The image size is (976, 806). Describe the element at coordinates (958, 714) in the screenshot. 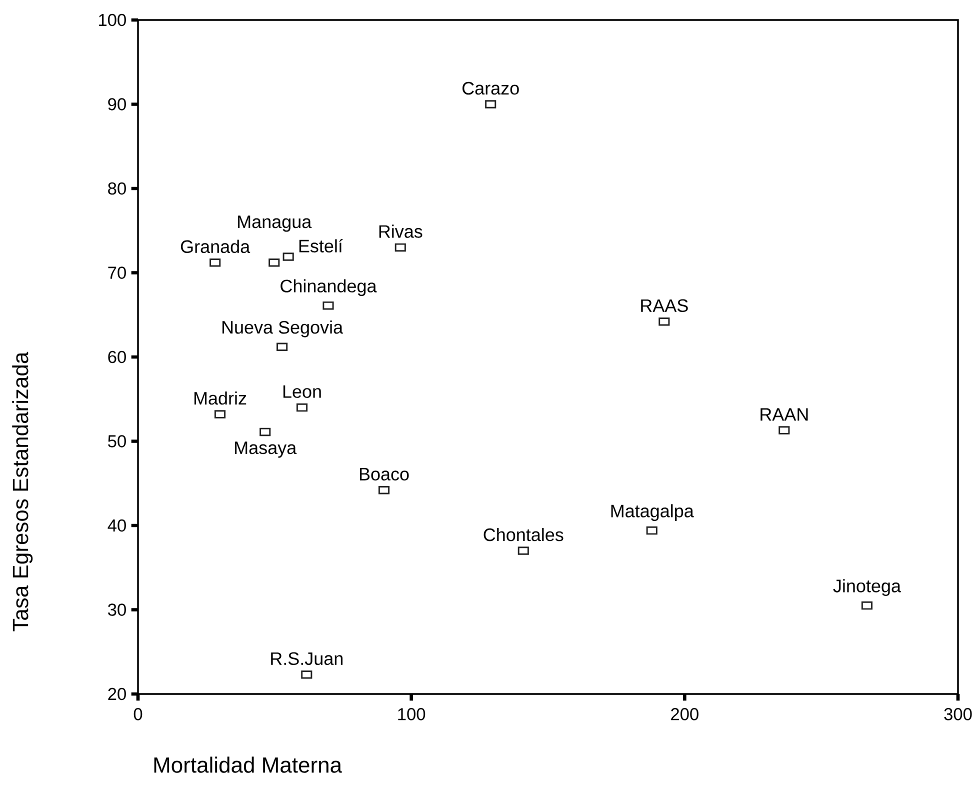

I see `x-tick-label: 300` at that location.